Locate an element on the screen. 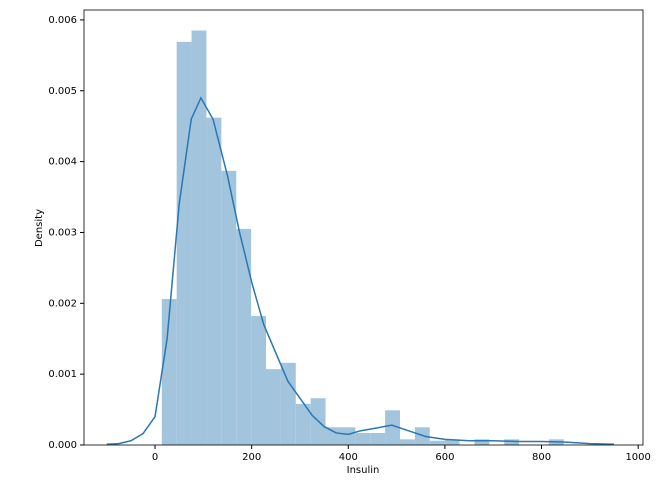 The height and width of the screenshot is (488, 663). y-tick-label: 0.001 is located at coordinates (62, 374).